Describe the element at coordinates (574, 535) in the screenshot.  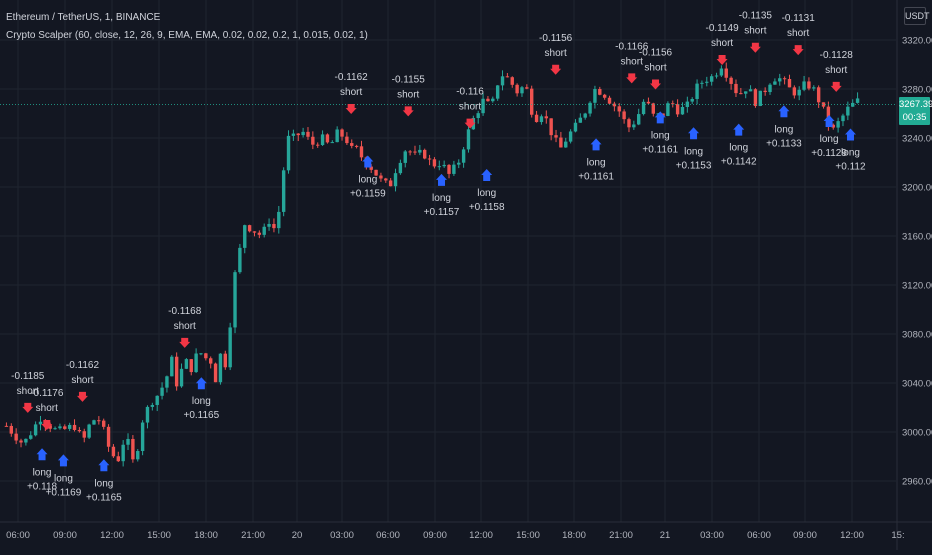
I see `time-tick-label: 18:00` at that location.